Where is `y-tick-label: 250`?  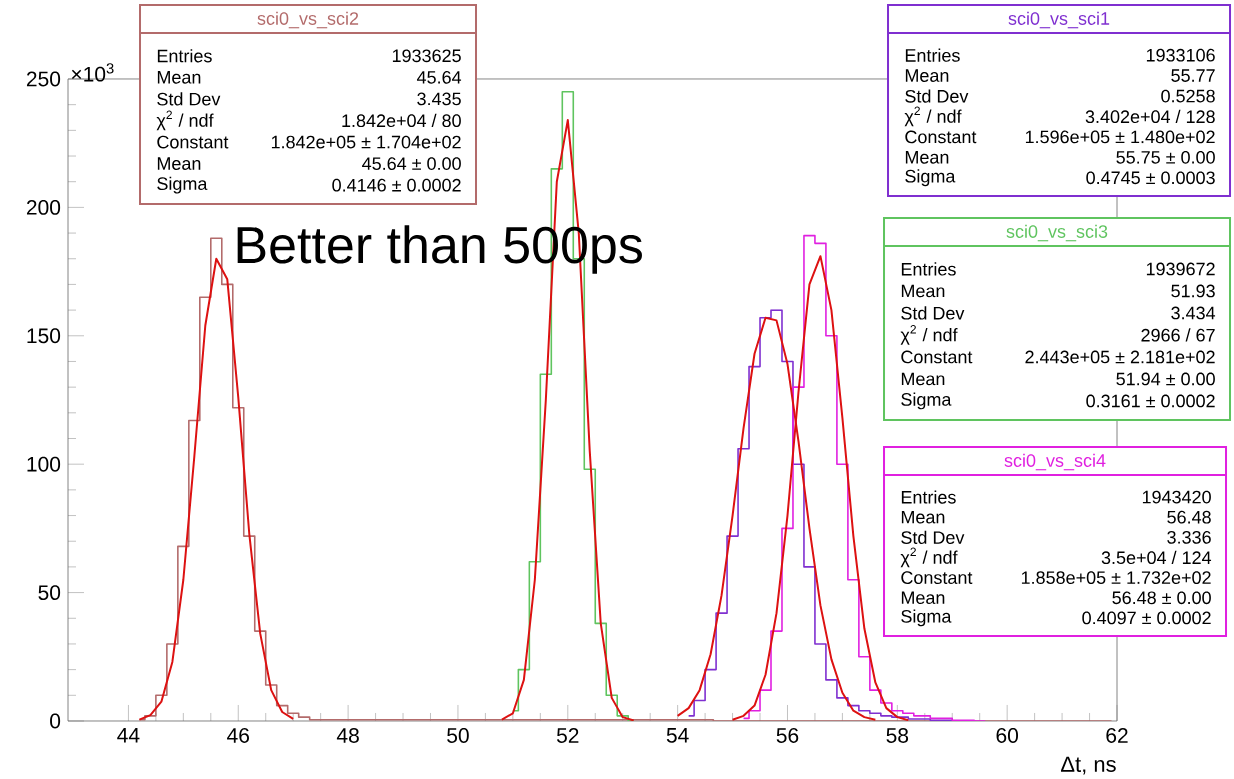 y-tick-label: 250 is located at coordinates (43, 79).